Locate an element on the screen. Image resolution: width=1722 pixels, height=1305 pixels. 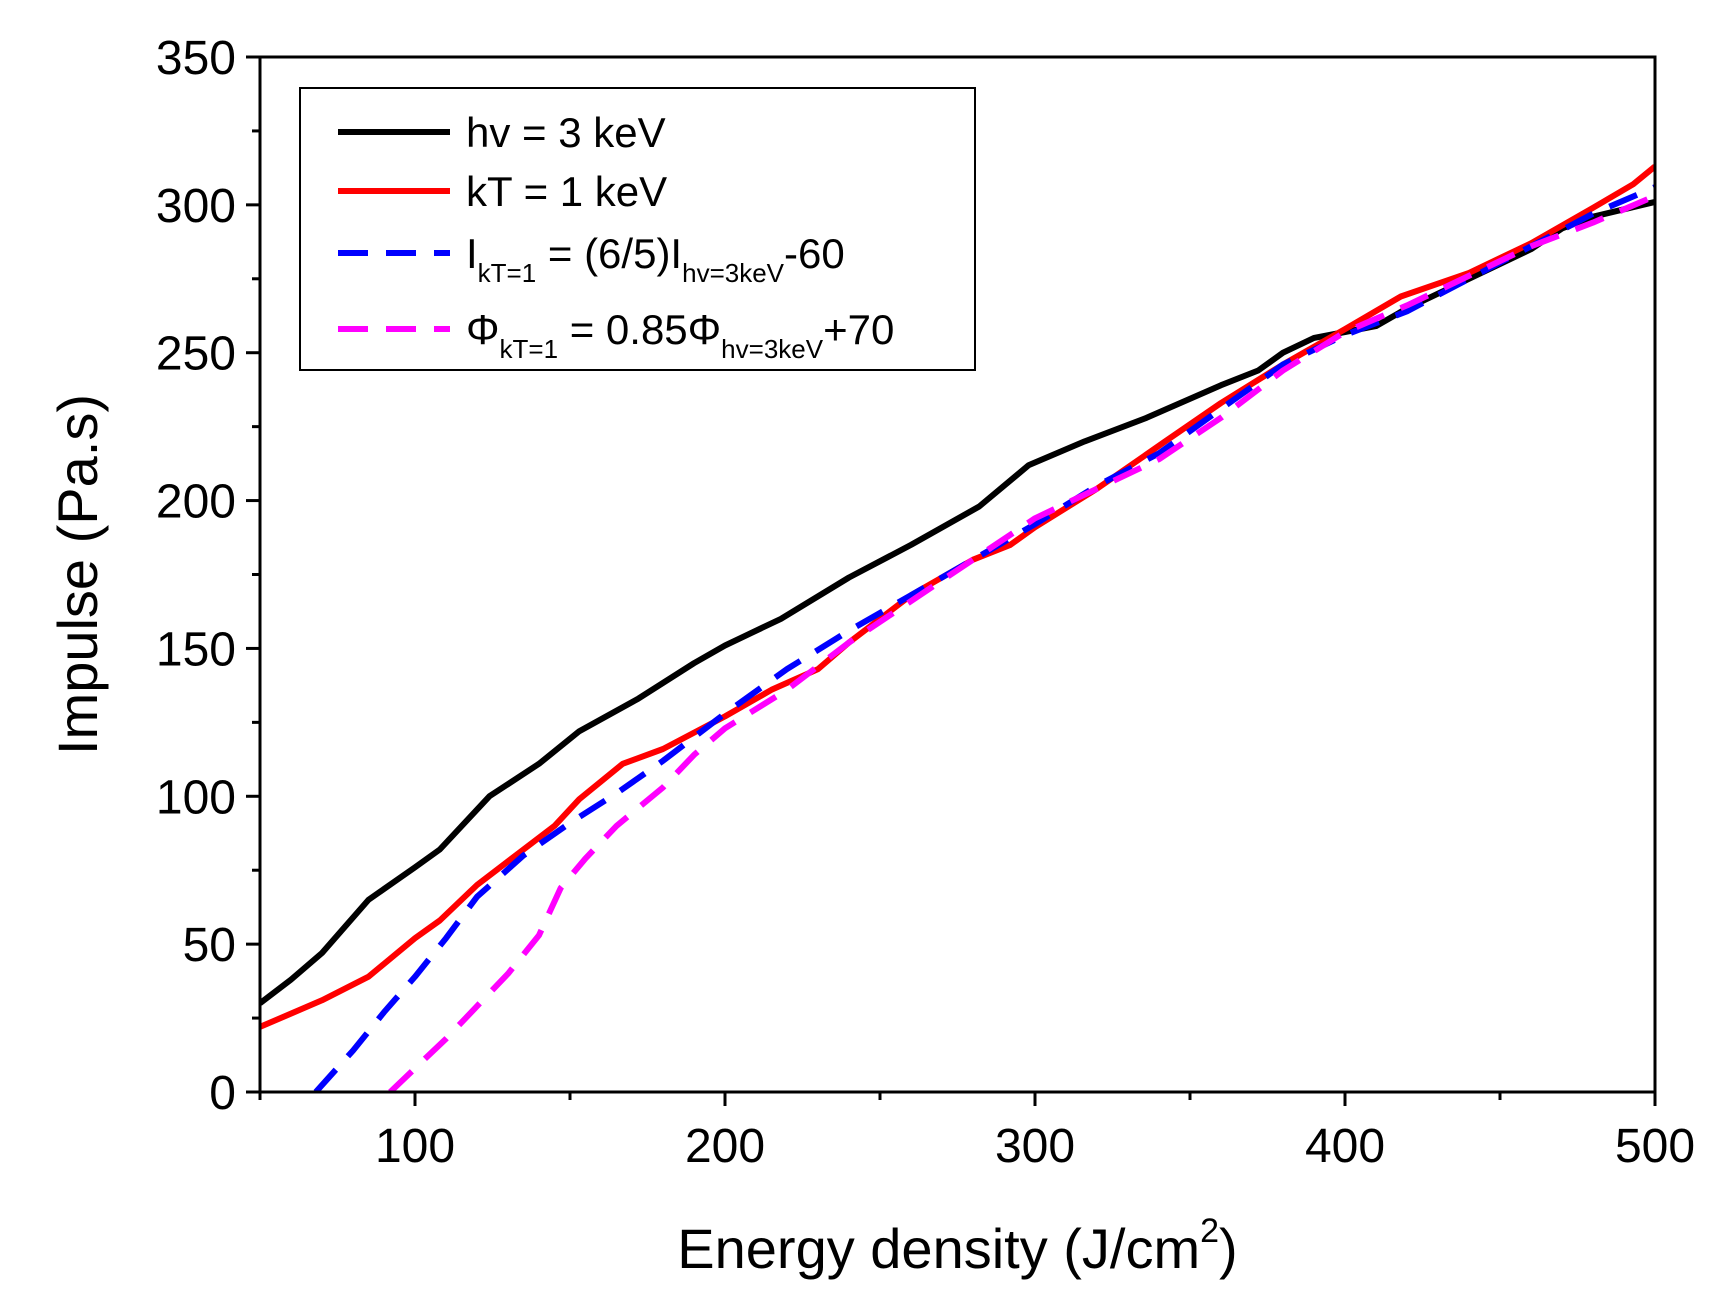
y-tick-label: 50 is located at coordinates (209, 945).